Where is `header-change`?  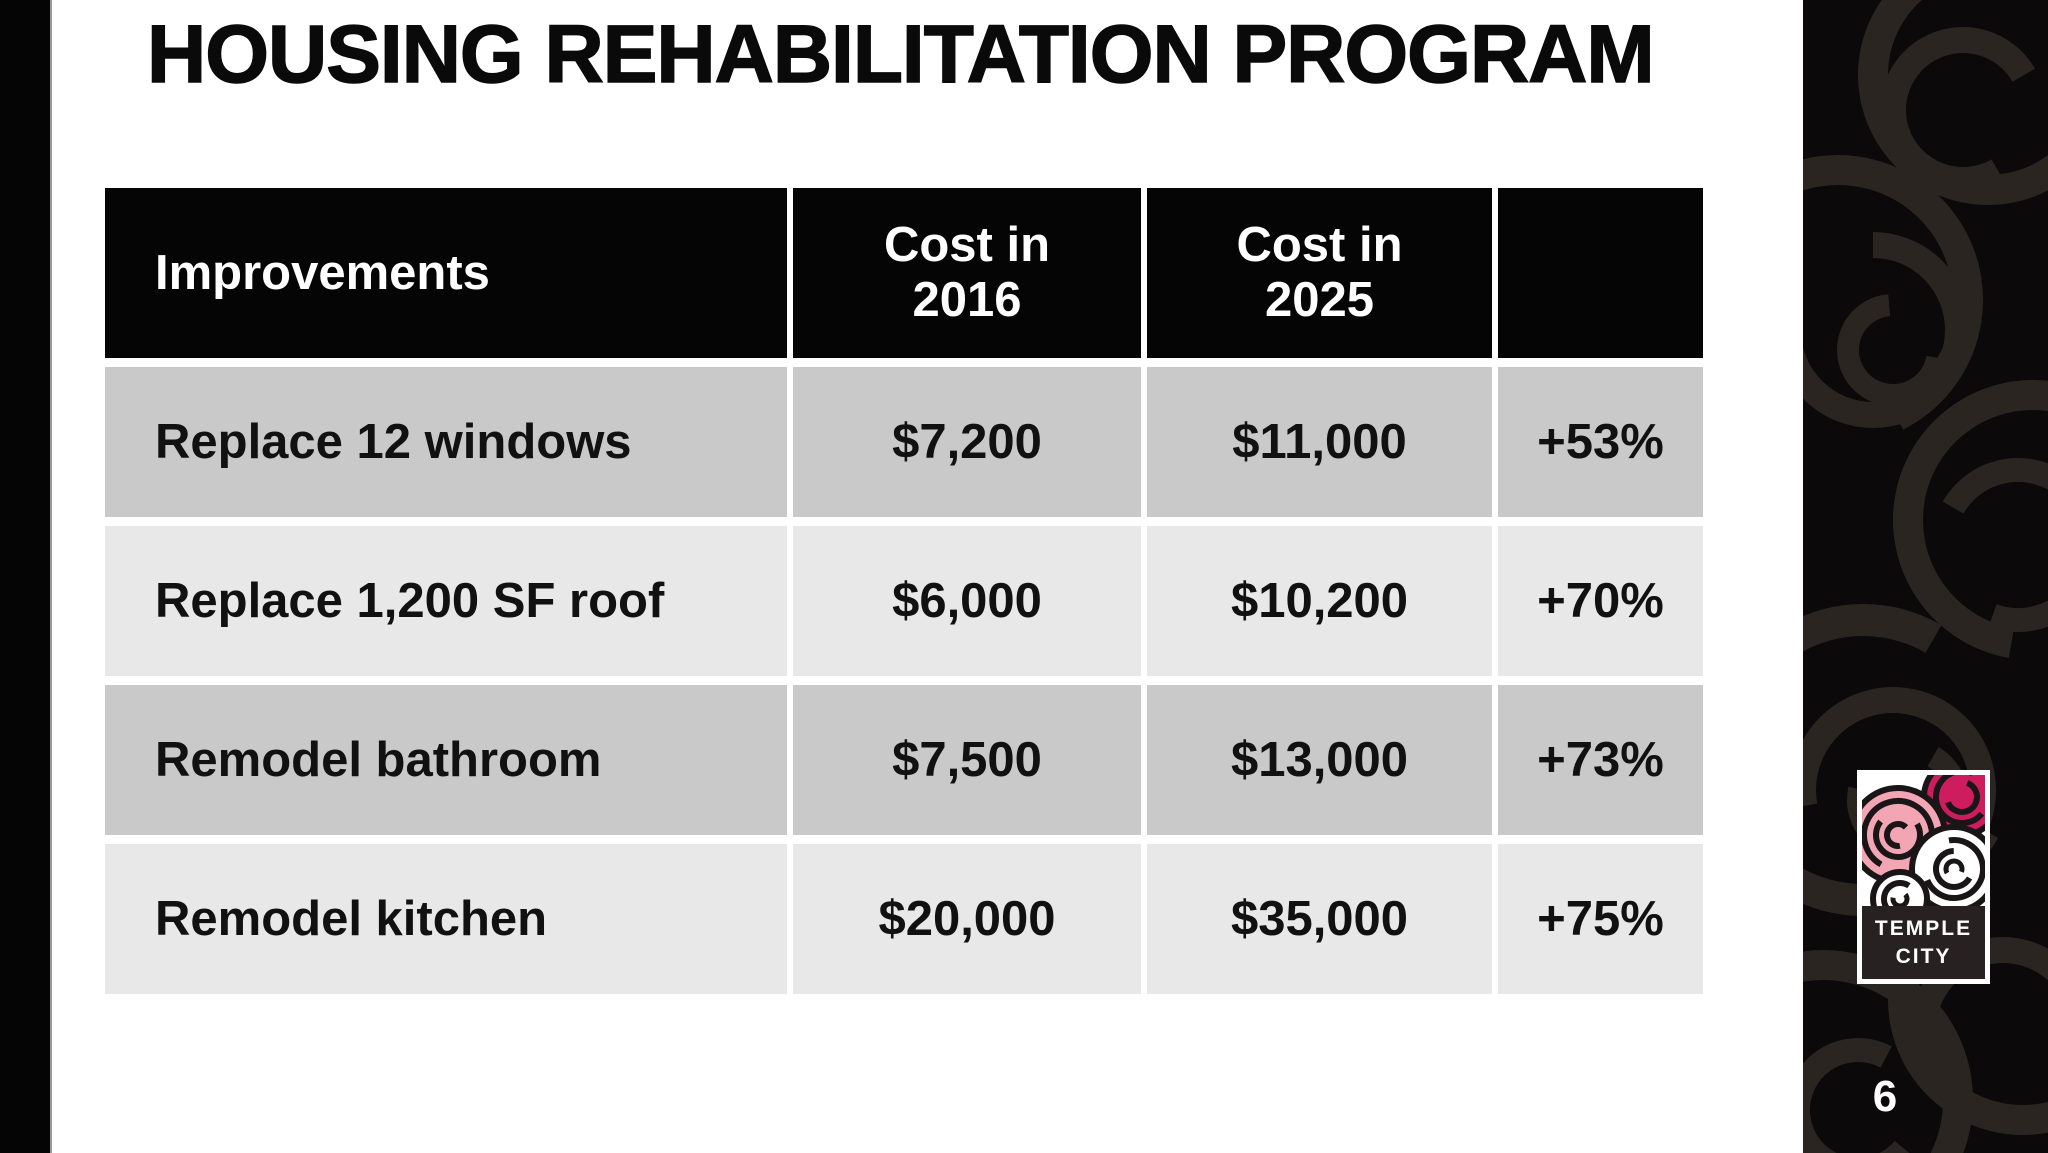
header-change is located at coordinates (1600, 273).